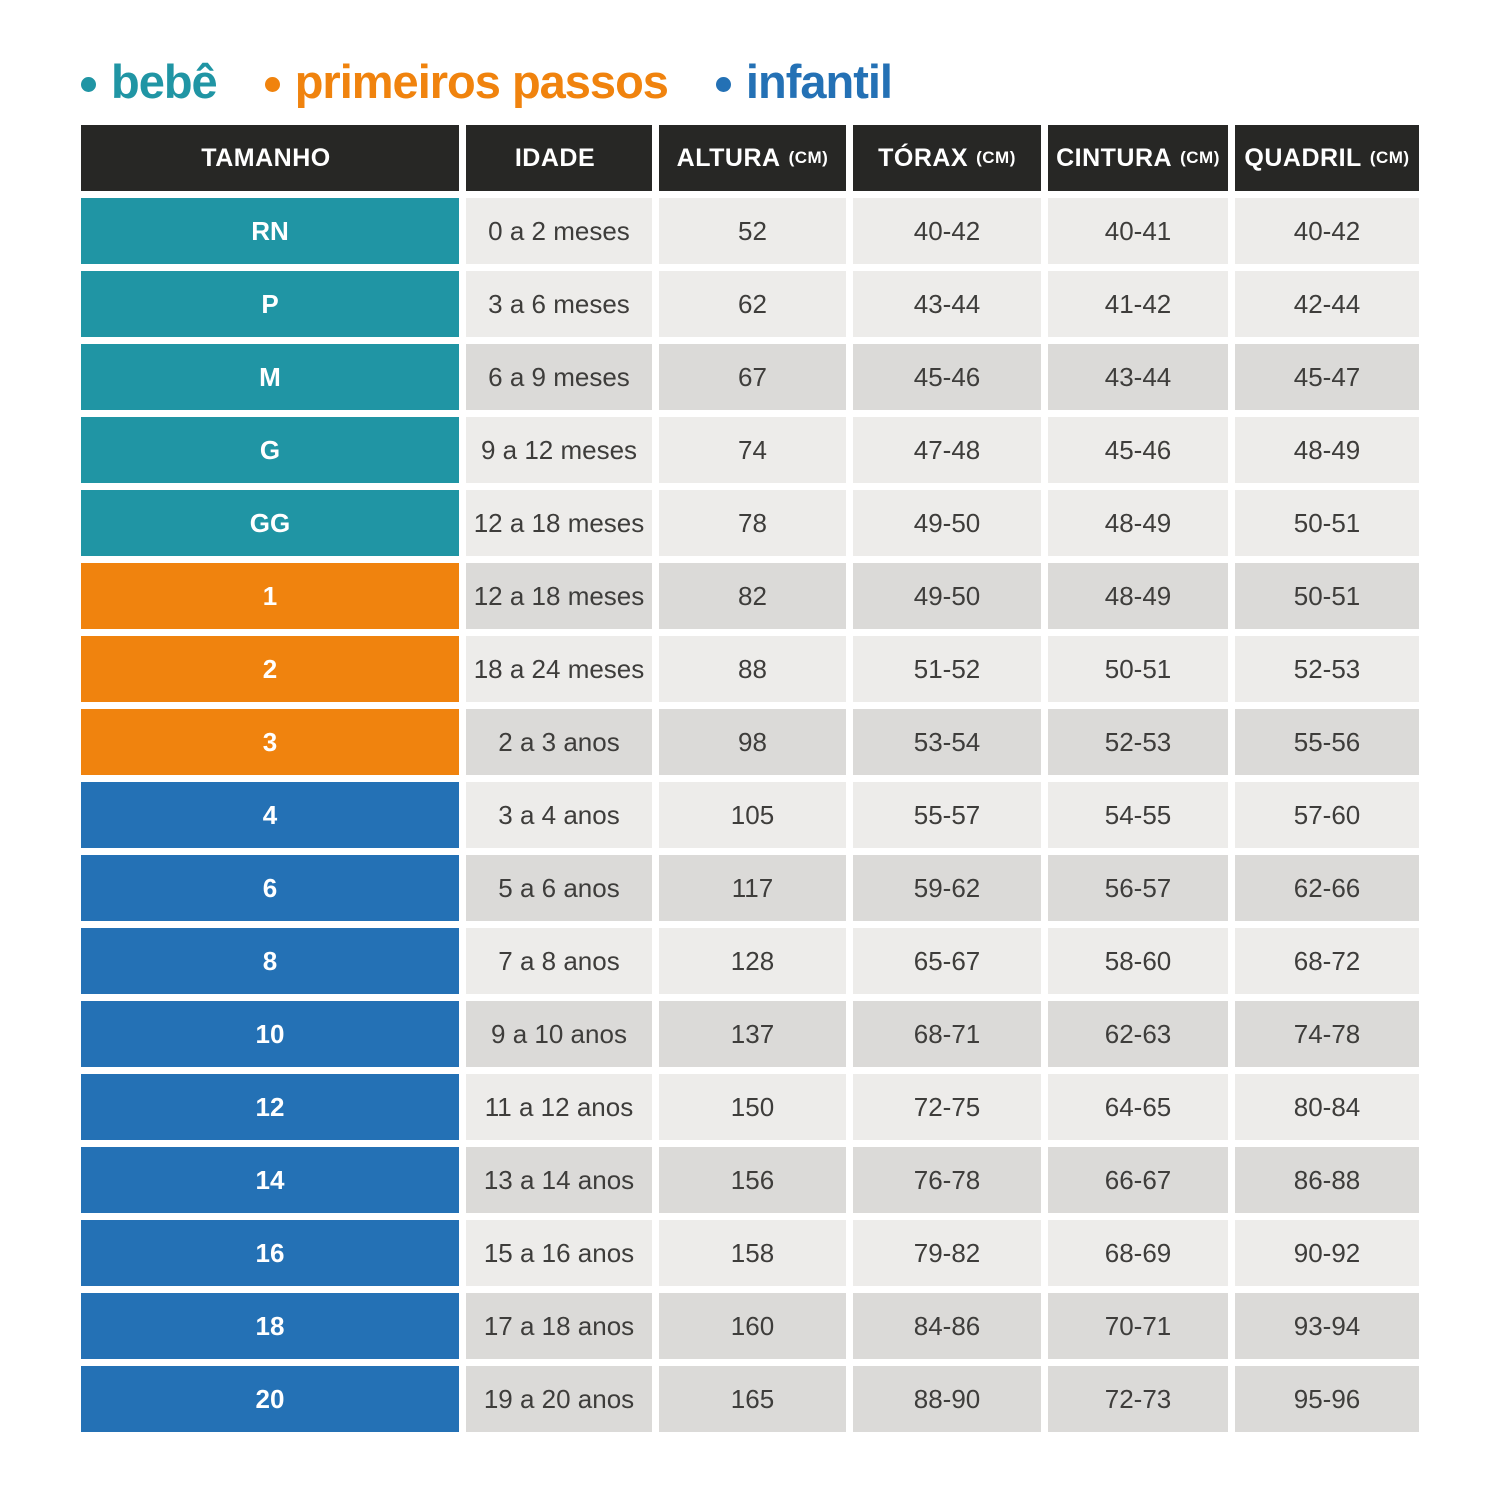  I want to click on cintura-cell: 45-46, so click(1138, 450).